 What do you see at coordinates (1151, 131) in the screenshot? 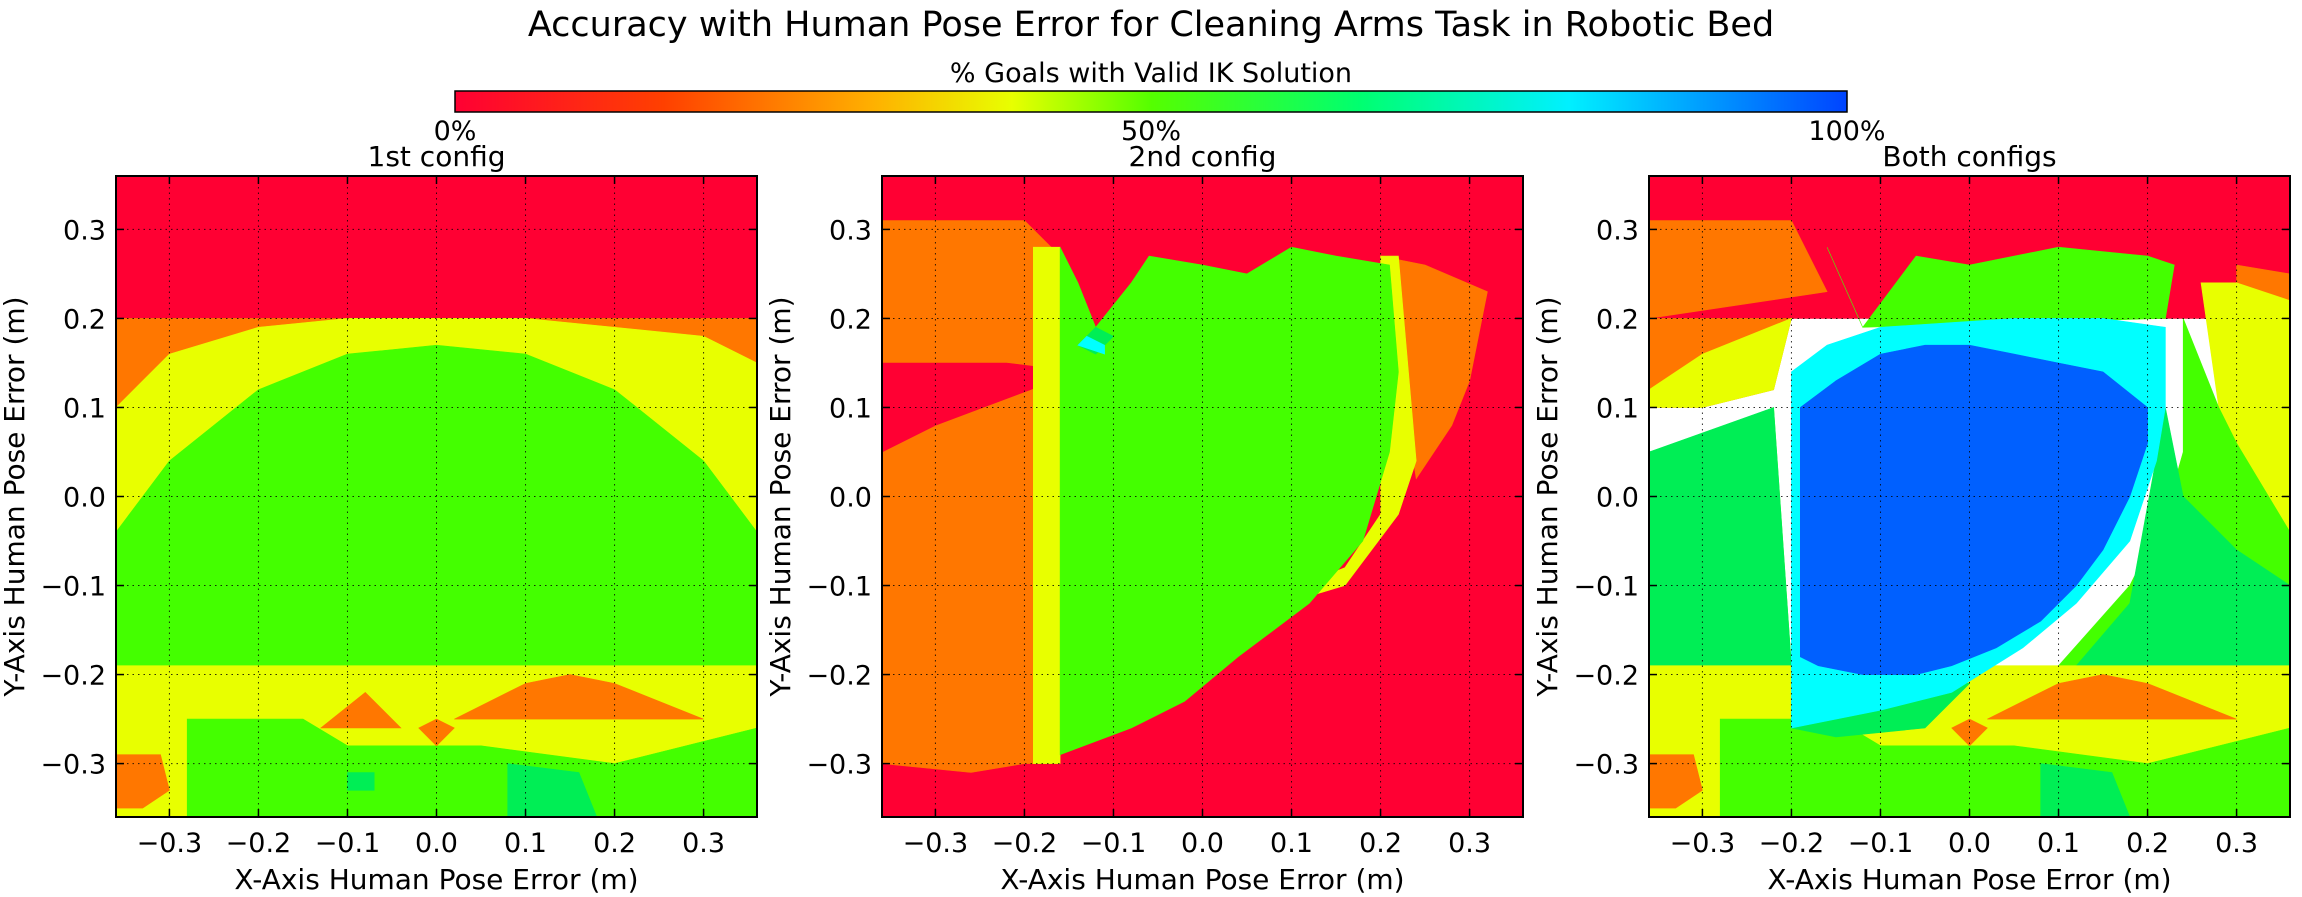
I see `colorbar-tick-mid: 50%` at bounding box center [1151, 131].